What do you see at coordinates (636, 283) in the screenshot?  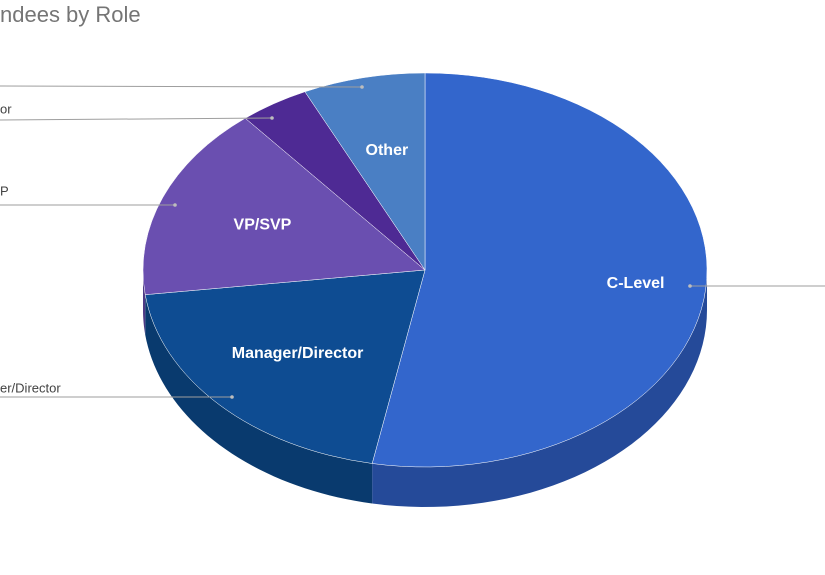 I see `slice-label: C-Level` at bounding box center [636, 283].